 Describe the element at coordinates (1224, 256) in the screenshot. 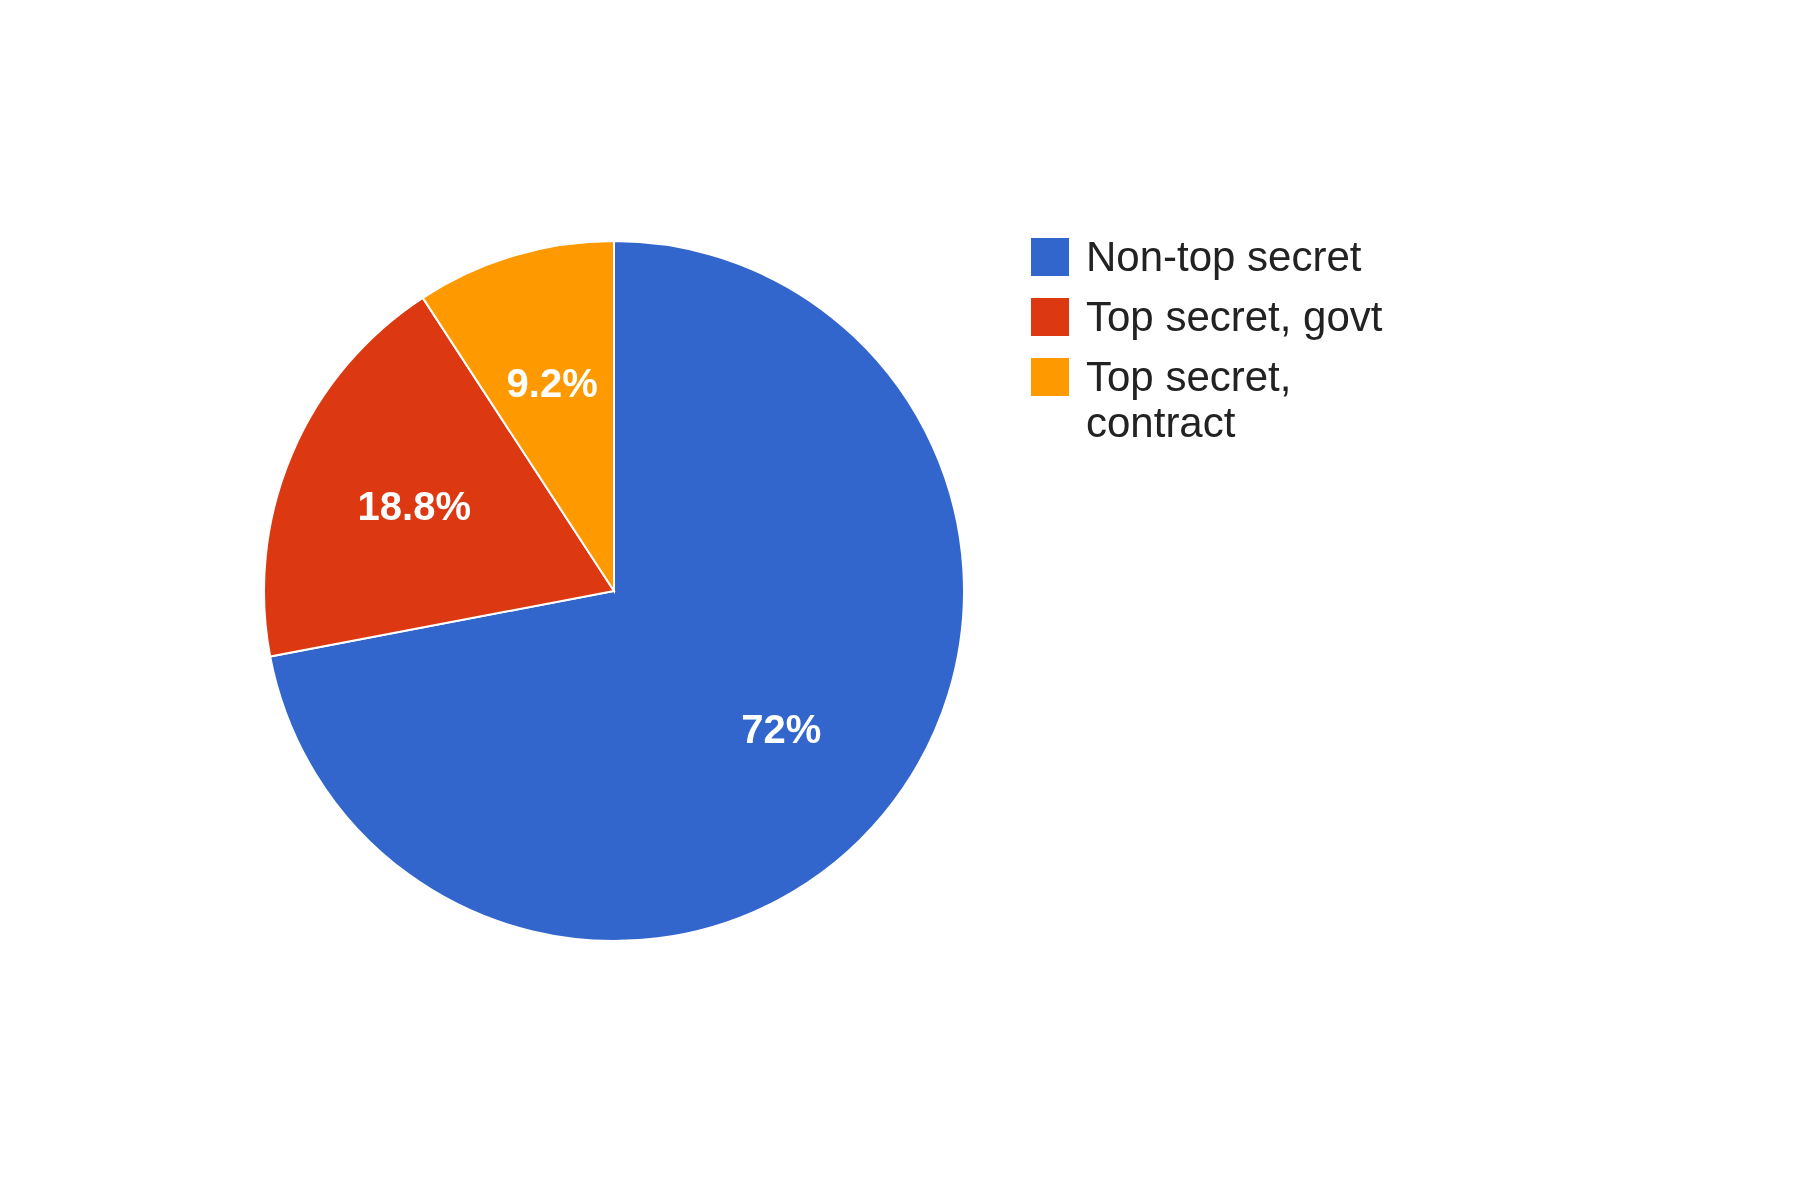

I see `legend-label: Non-top secret` at that location.